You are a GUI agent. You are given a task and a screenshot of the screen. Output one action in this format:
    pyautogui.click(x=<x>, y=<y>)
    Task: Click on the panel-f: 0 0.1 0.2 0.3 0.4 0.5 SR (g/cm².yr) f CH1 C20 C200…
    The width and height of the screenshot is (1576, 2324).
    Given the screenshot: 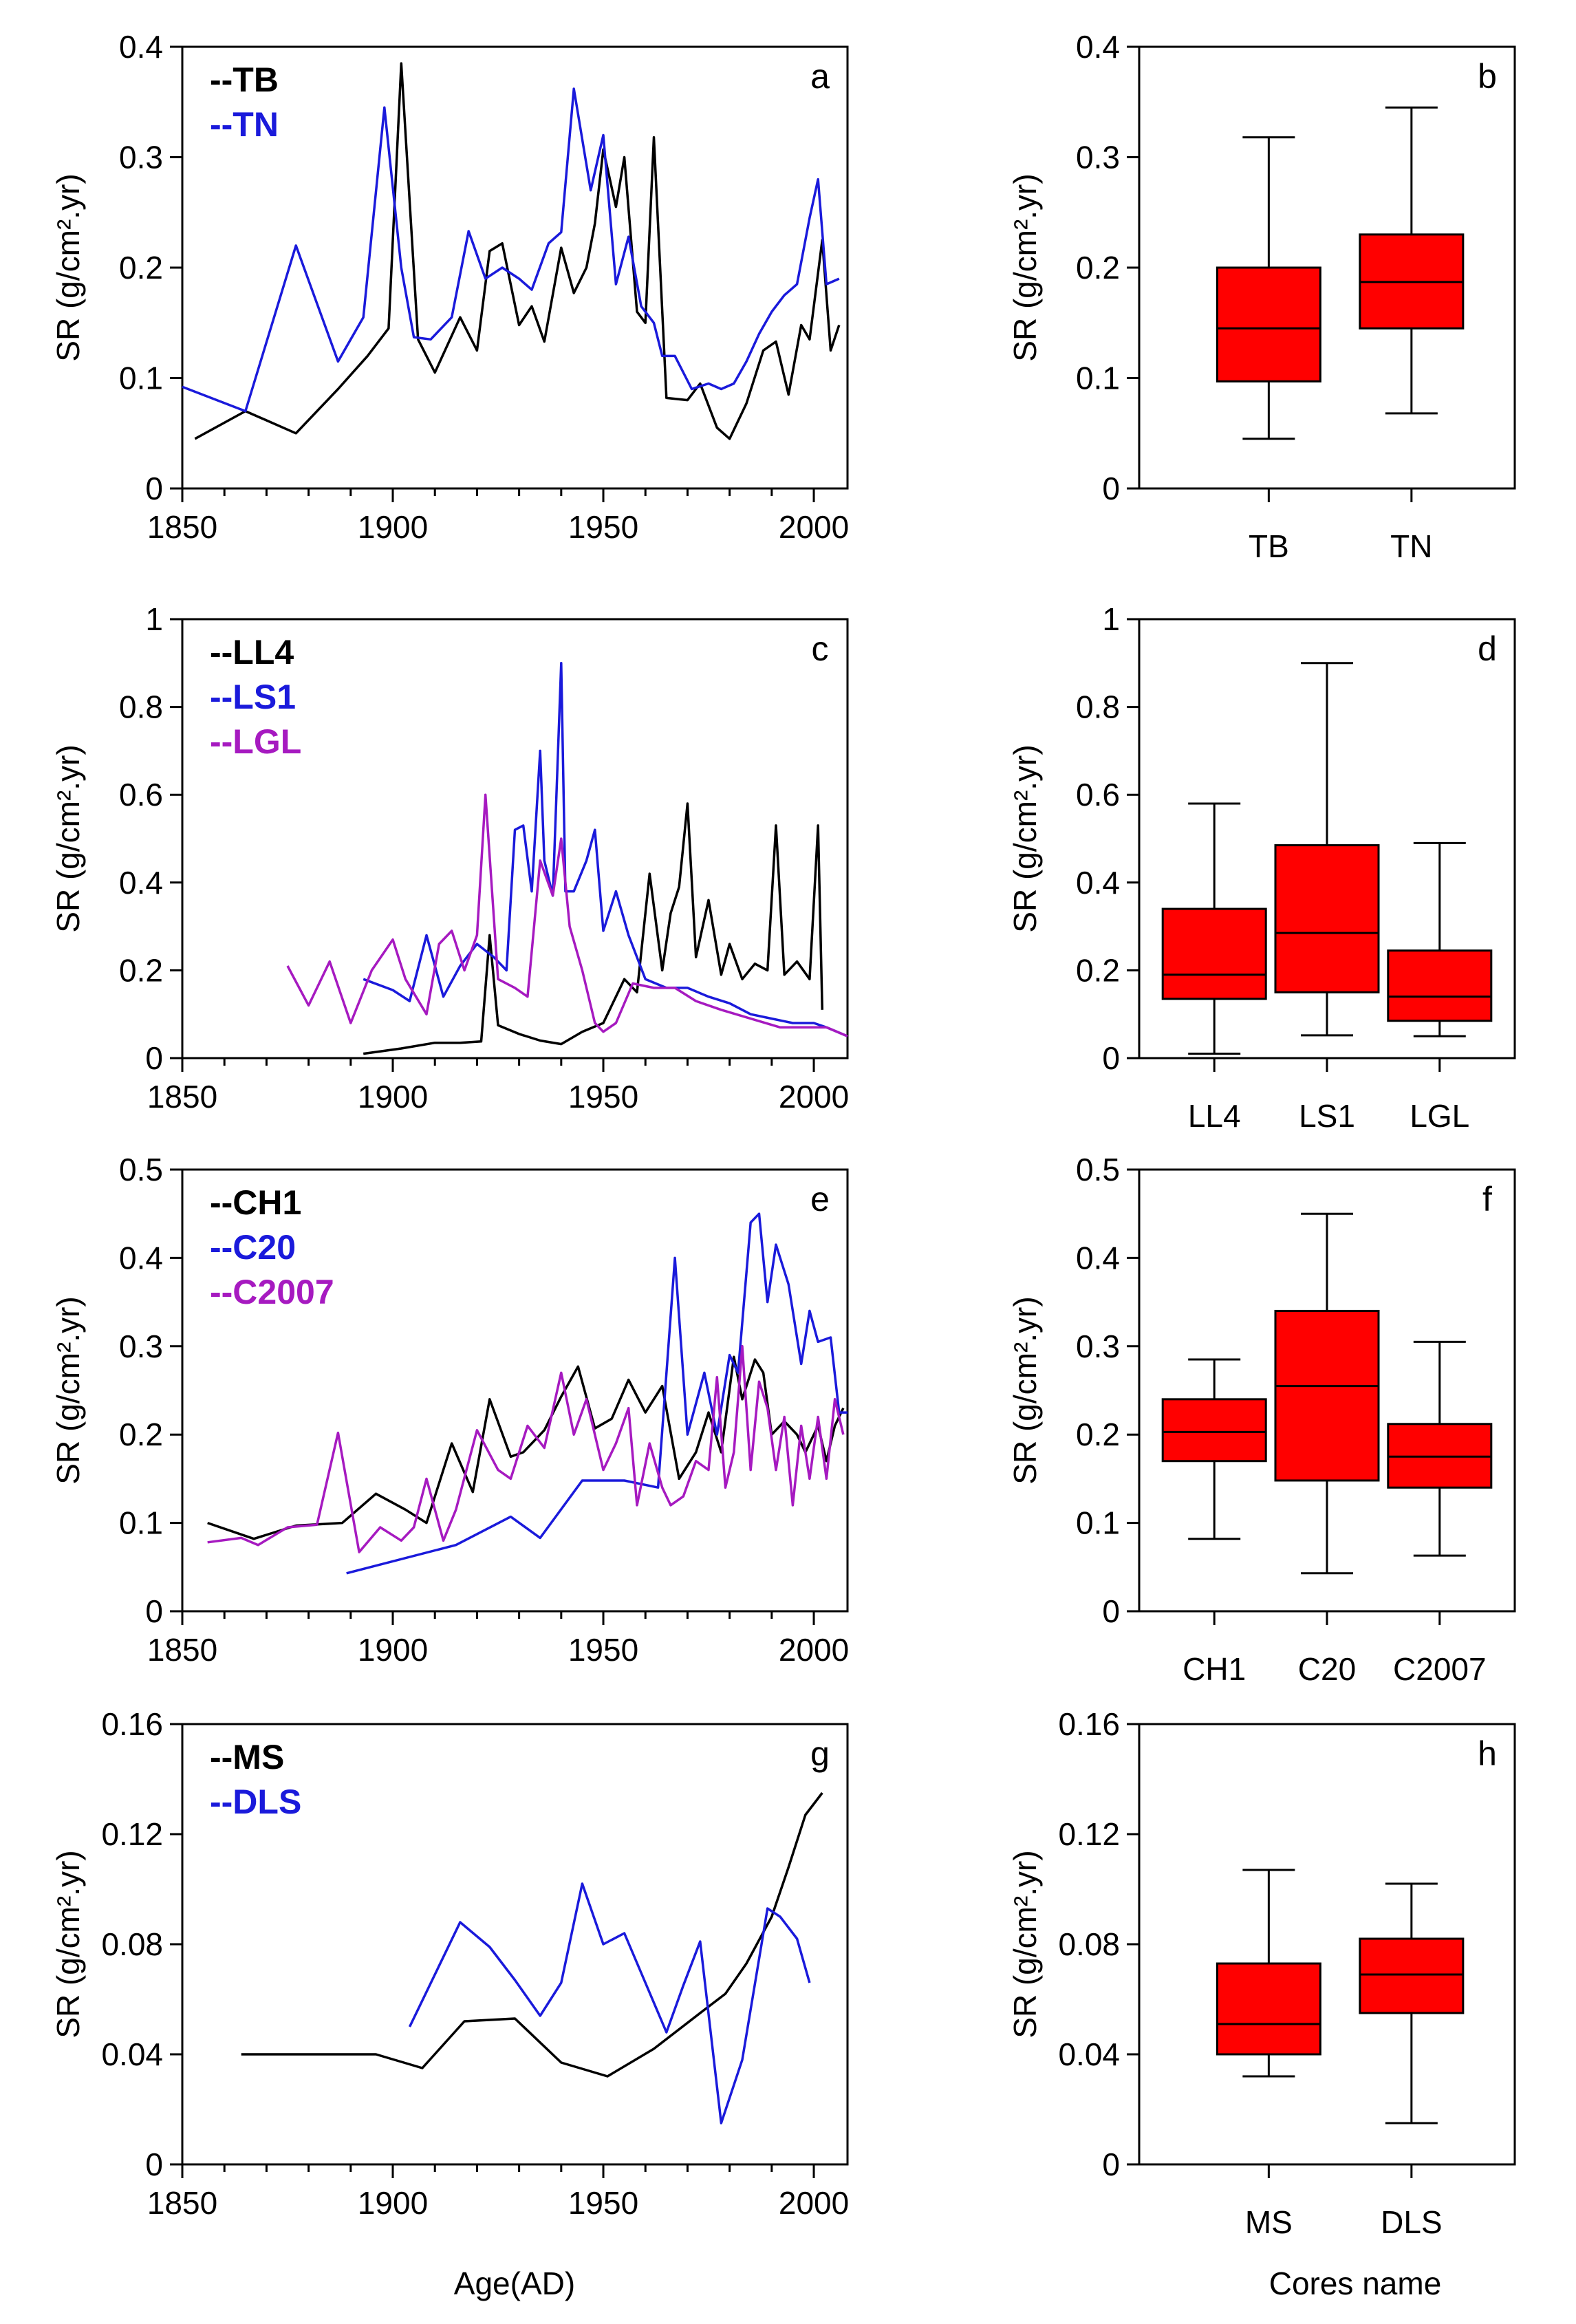 What is the action you would take?
    pyautogui.click(x=1261, y=1419)
    